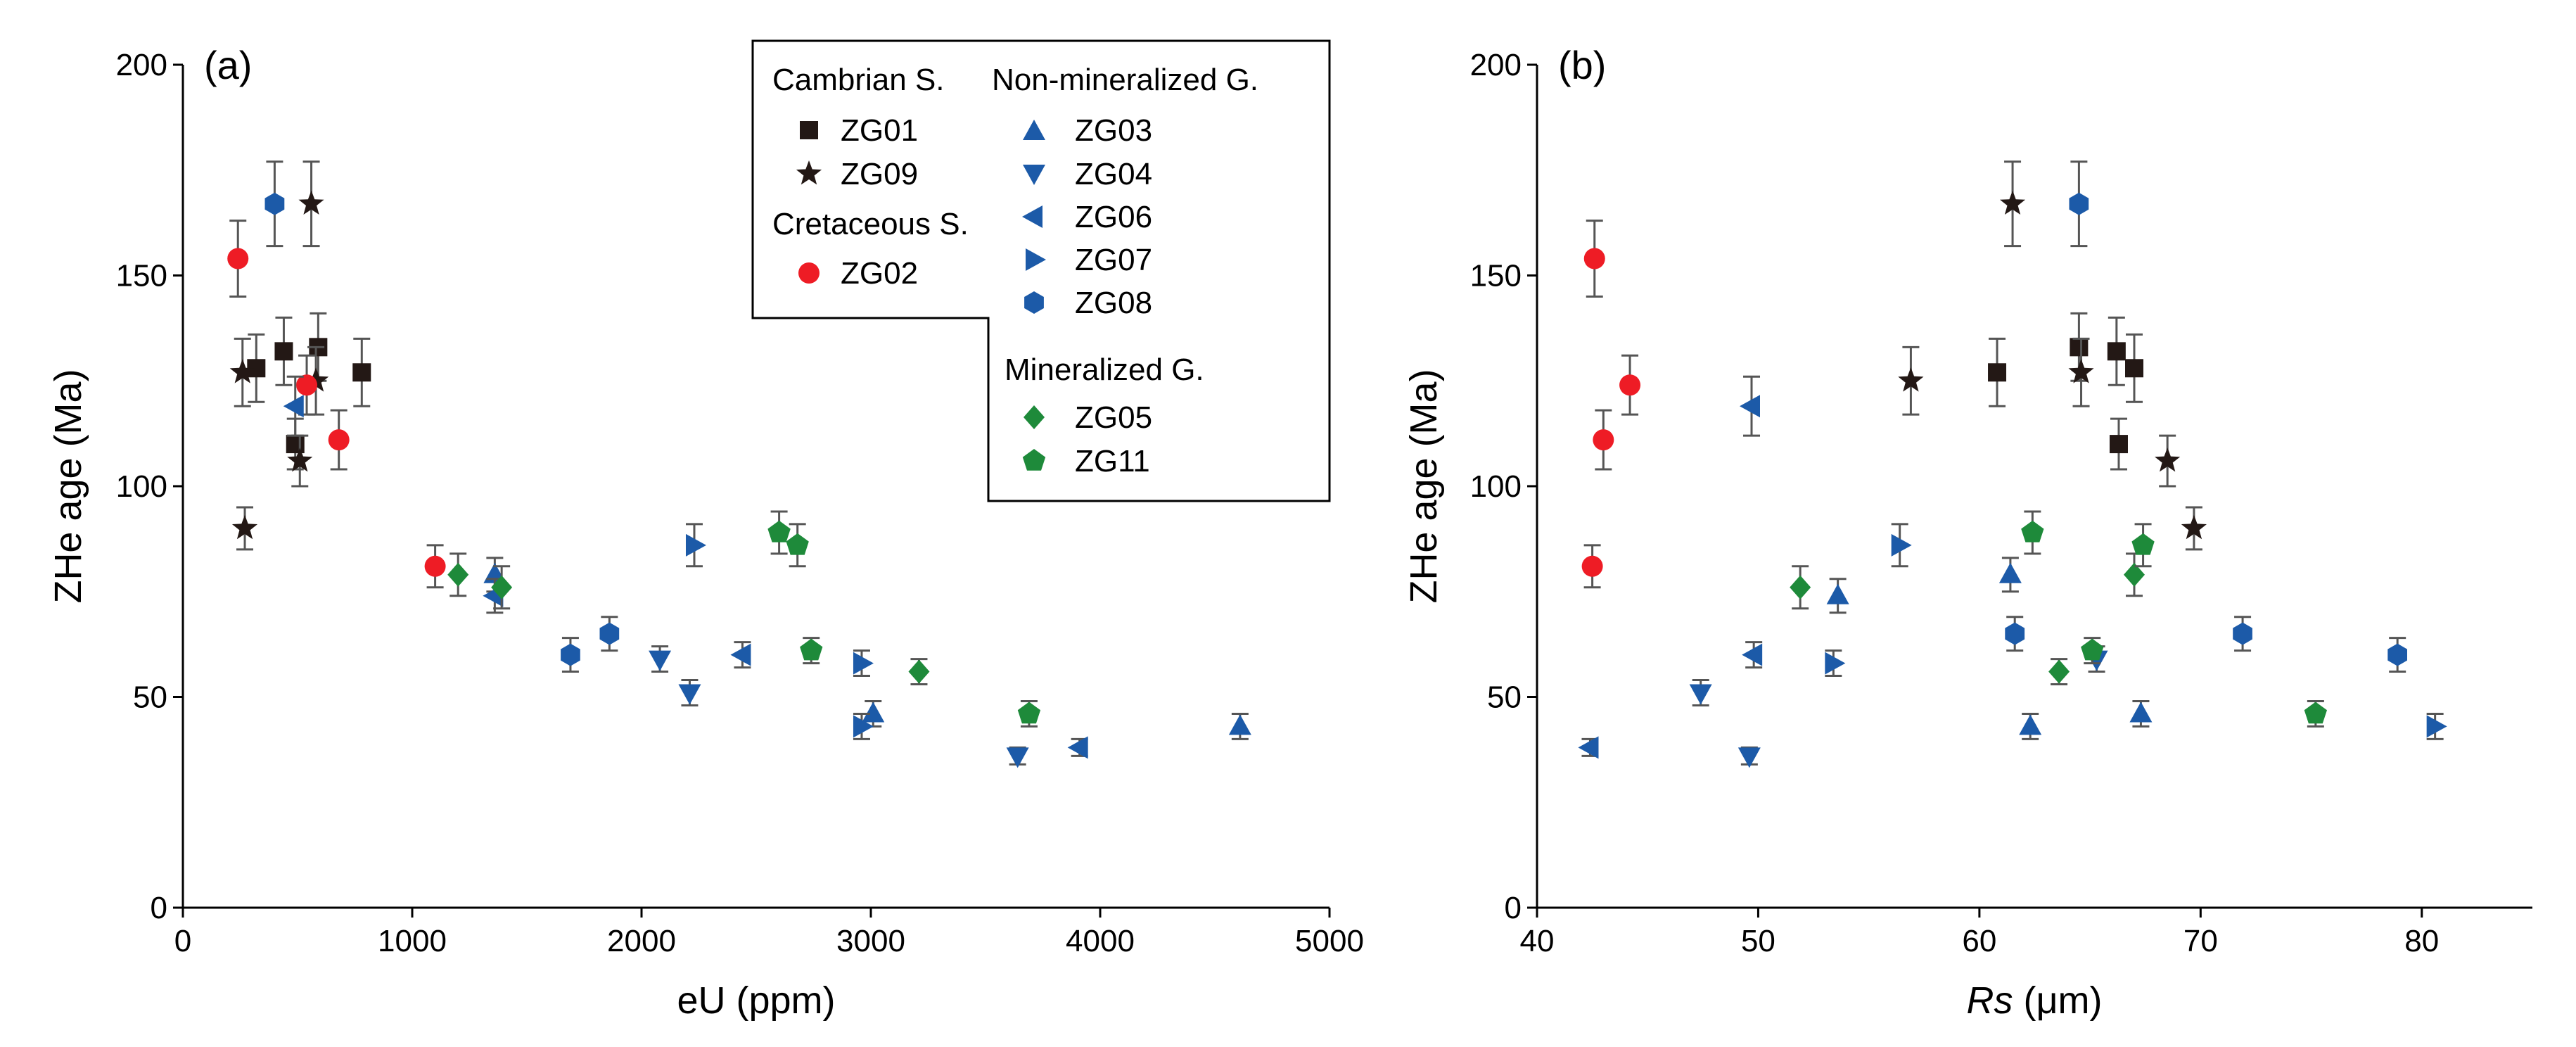 The image size is (2576, 1047). I want to click on legend-marker-zg07, so click(1036, 259).